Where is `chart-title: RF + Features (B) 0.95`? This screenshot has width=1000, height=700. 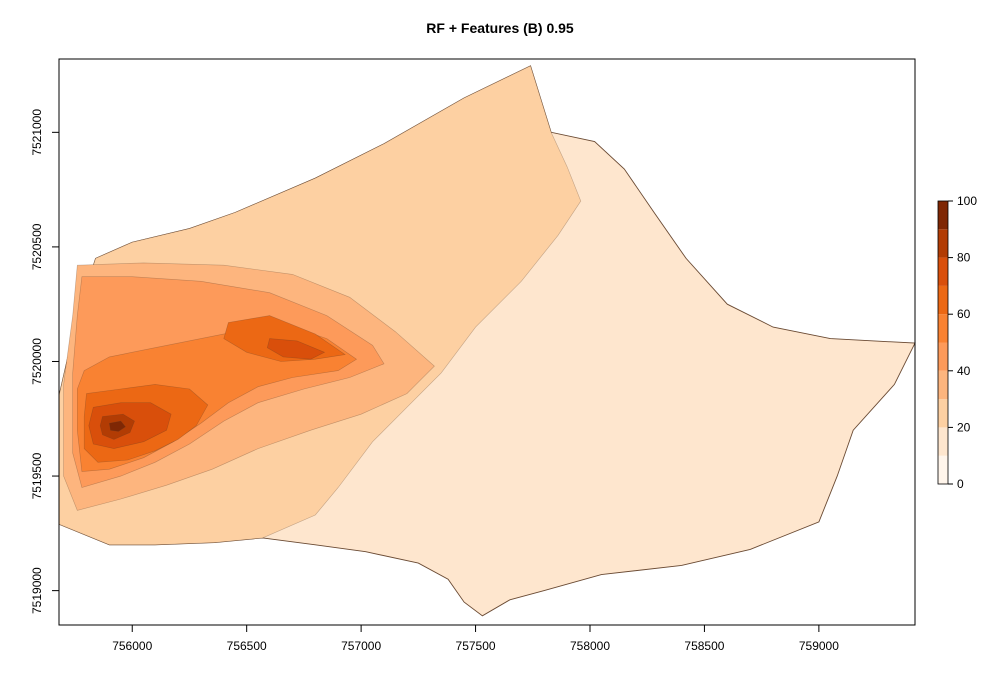
chart-title: RF + Features (B) 0.95 is located at coordinates (500, 28).